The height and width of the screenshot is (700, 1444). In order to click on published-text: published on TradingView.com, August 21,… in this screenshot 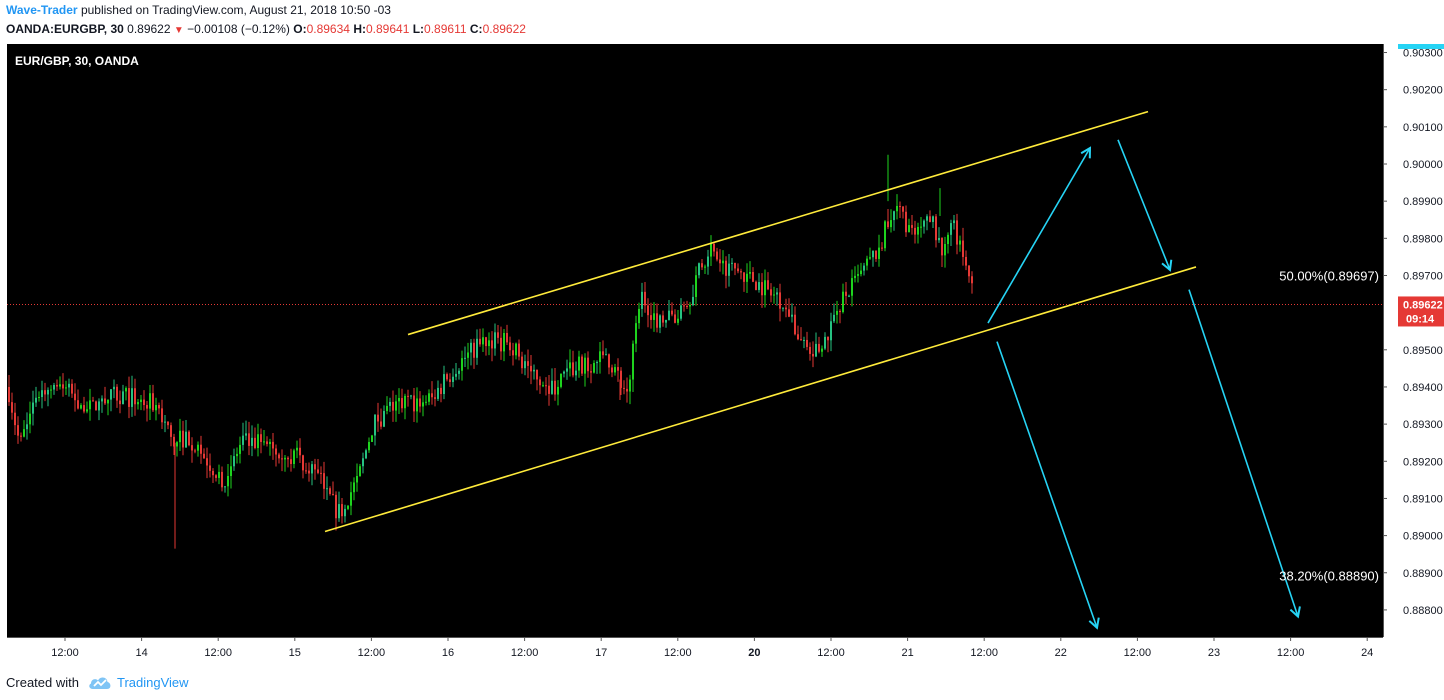, I will do `click(235, 10)`.